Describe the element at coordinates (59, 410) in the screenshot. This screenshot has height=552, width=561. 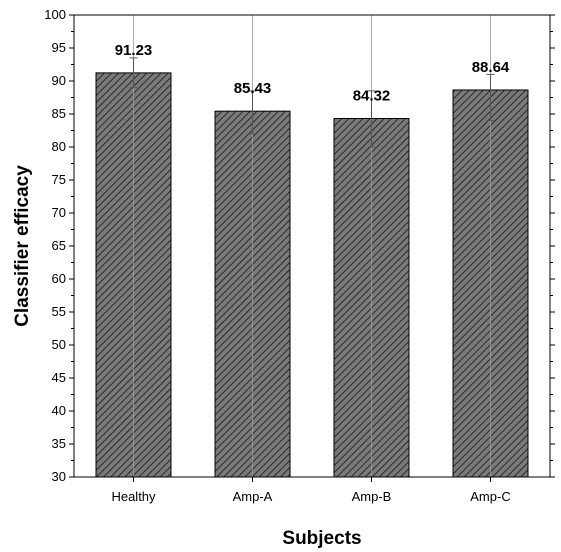
I see `y-tick-label-40: 40` at that location.